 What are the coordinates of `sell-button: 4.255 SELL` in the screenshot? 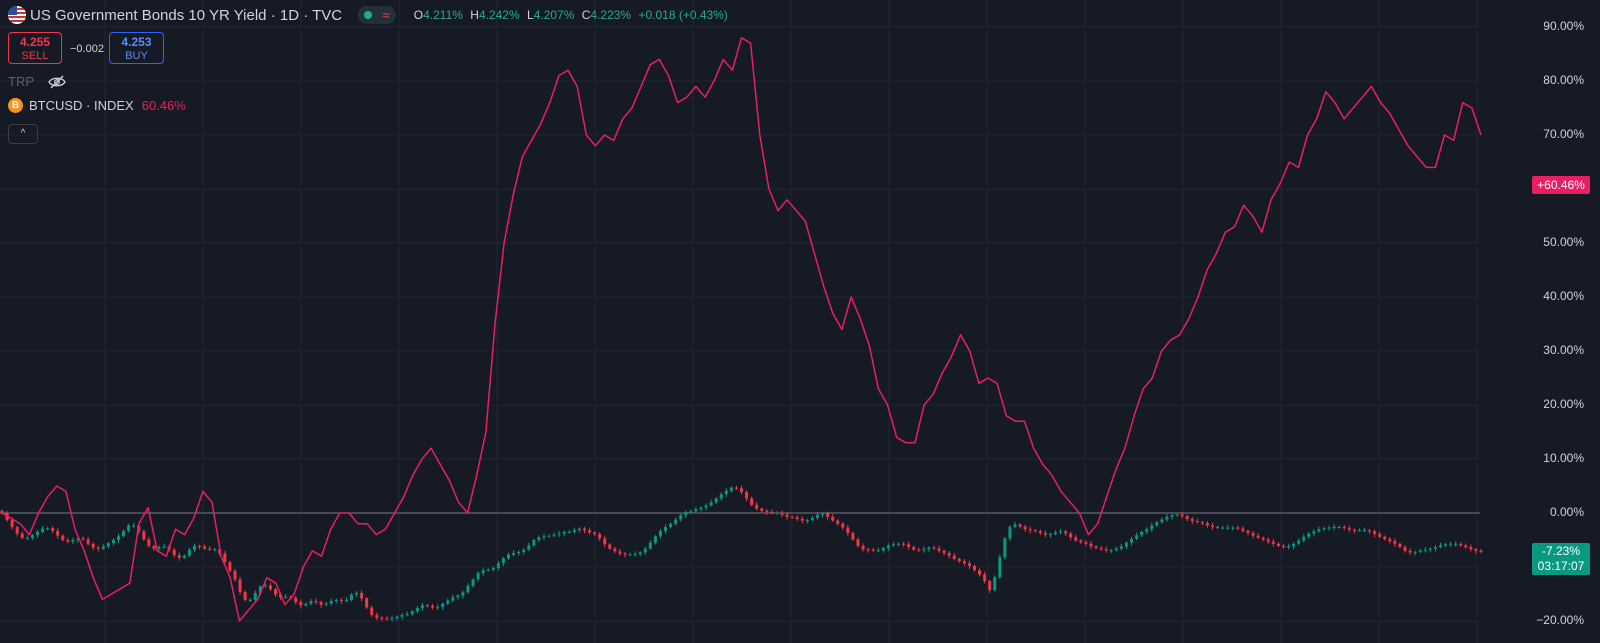 It's located at (35, 48).